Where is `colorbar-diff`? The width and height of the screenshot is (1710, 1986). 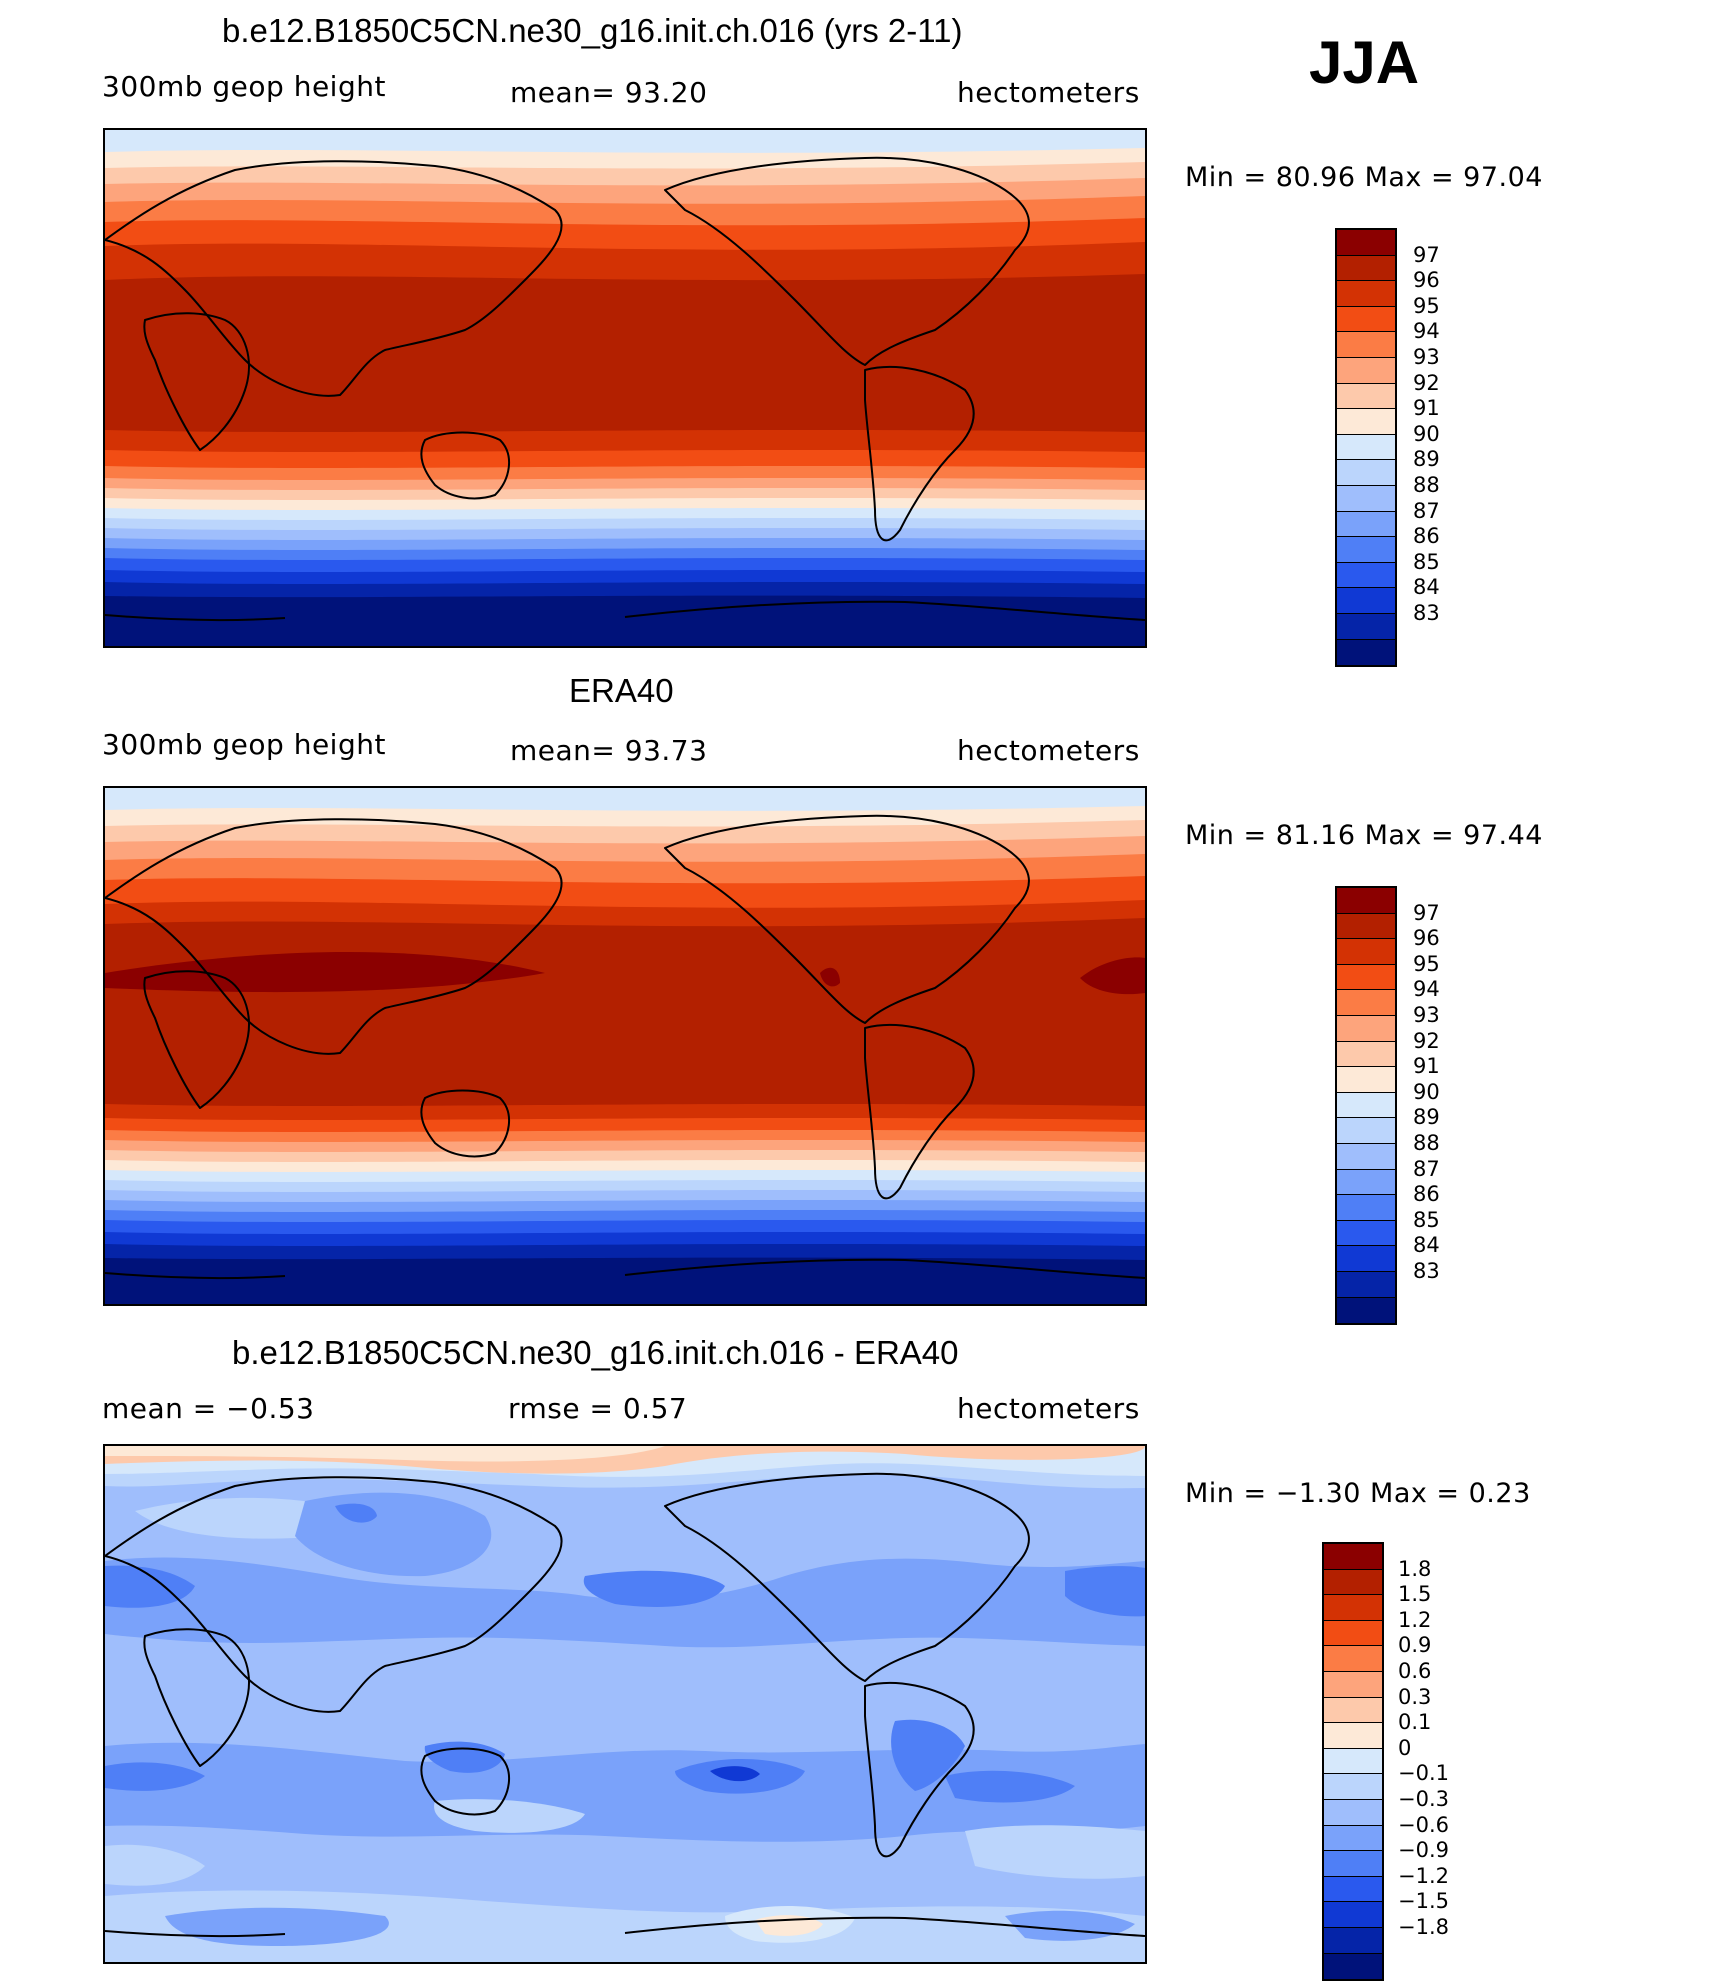 colorbar-diff is located at coordinates (1353, 1762).